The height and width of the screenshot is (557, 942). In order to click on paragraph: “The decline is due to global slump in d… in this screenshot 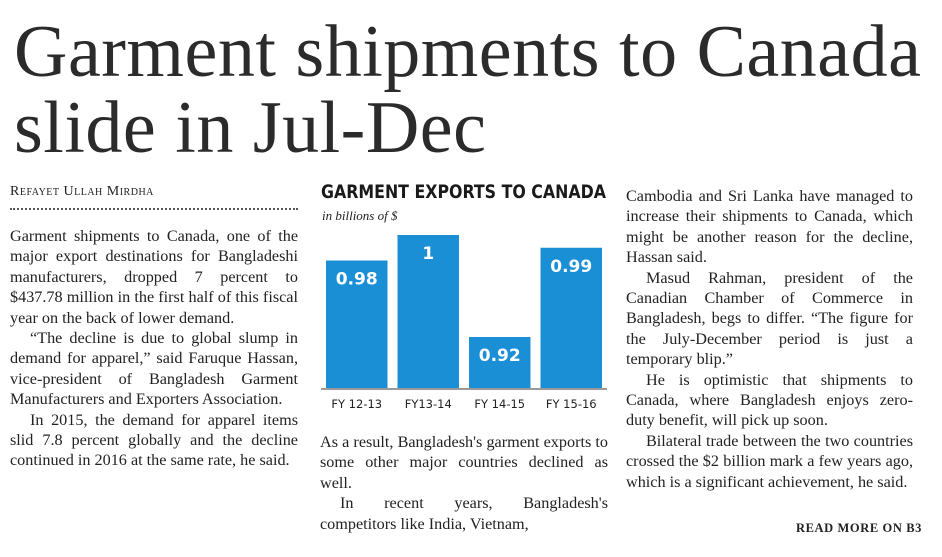, I will do `click(154, 369)`.